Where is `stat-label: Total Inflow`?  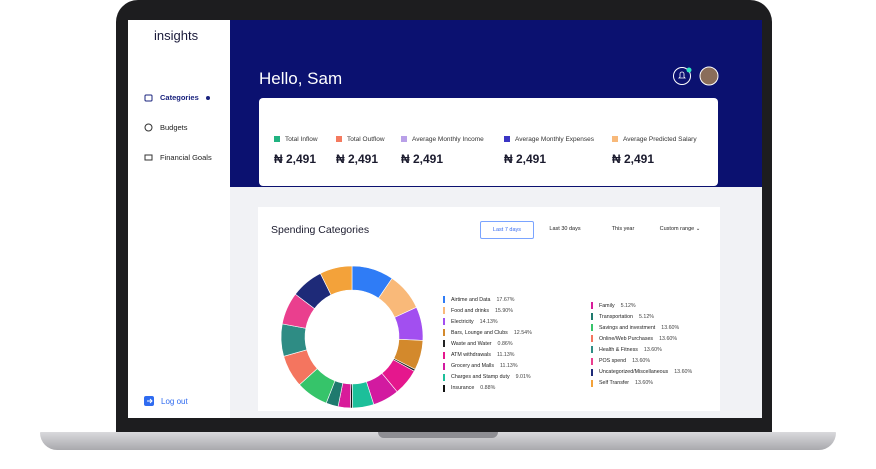 stat-label: Total Inflow is located at coordinates (296, 139).